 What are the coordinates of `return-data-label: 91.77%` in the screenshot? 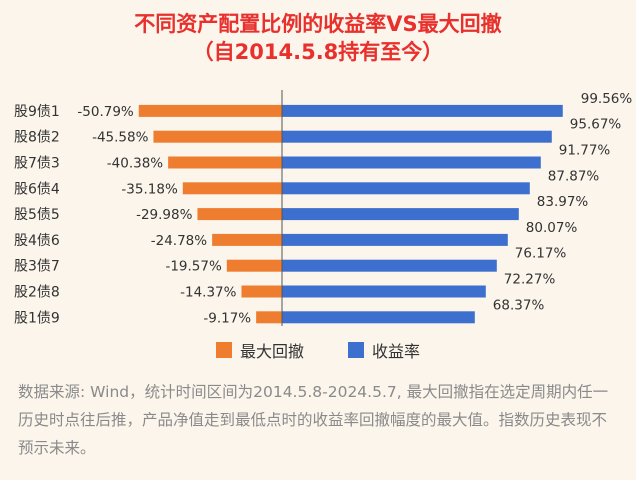 It's located at (585, 151).